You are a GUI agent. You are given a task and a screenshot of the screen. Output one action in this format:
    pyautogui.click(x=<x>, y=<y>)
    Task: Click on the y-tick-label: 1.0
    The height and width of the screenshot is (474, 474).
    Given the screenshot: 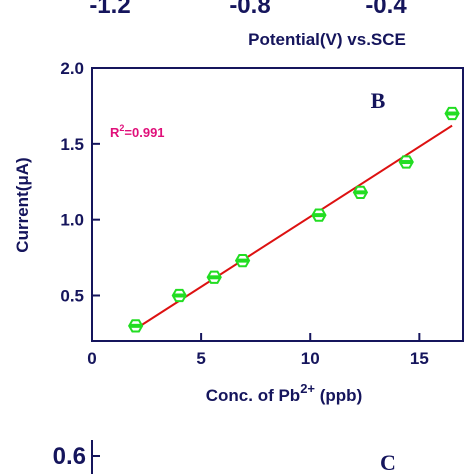 What is the action you would take?
    pyautogui.click(x=72, y=220)
    